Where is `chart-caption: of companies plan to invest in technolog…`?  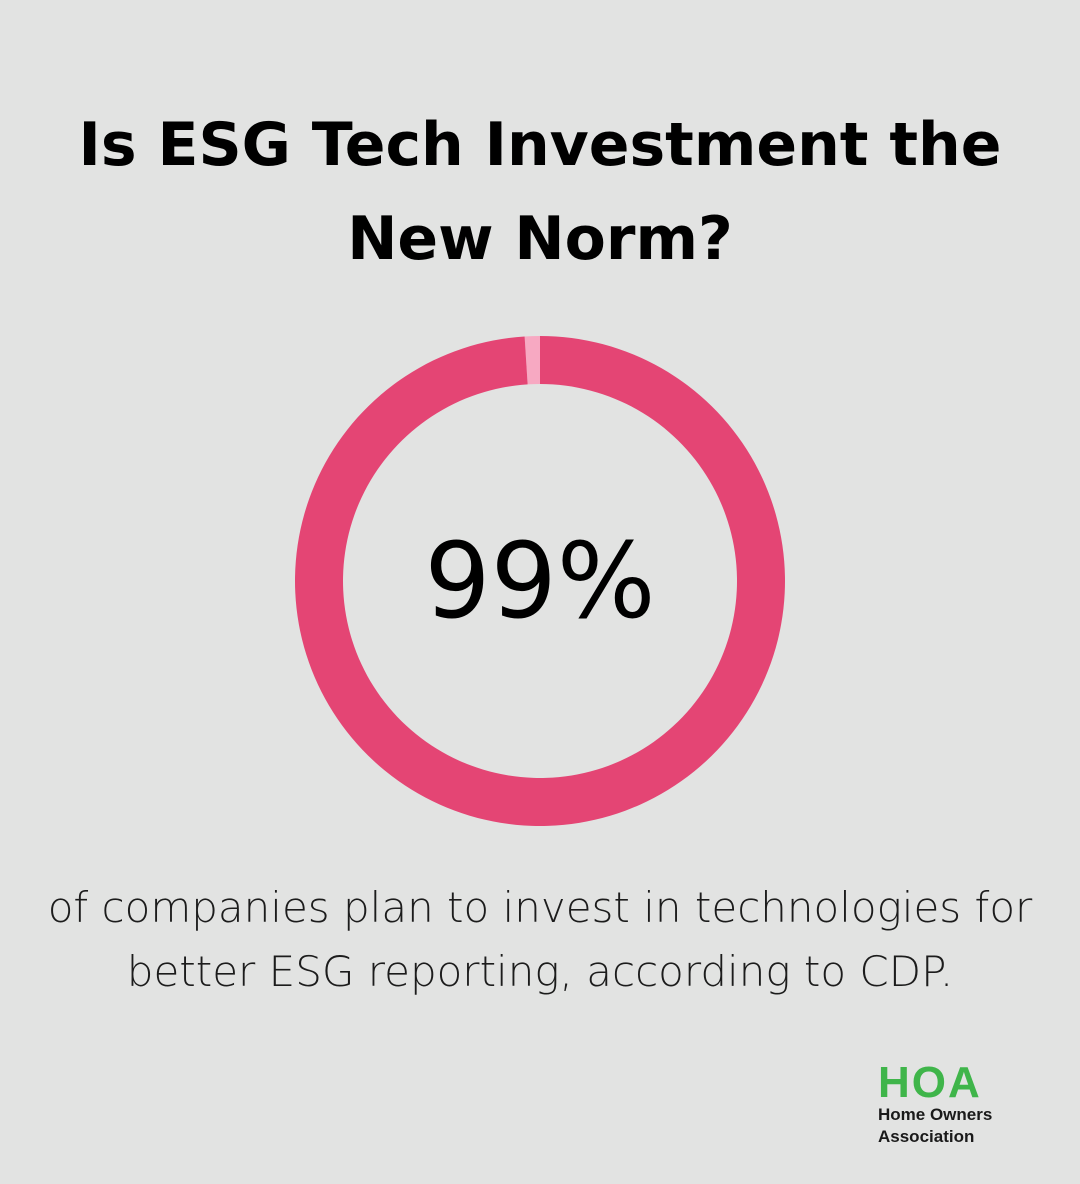 chart-caption: of companies plan to invest in technolog… is located at coordinates (540, 939).